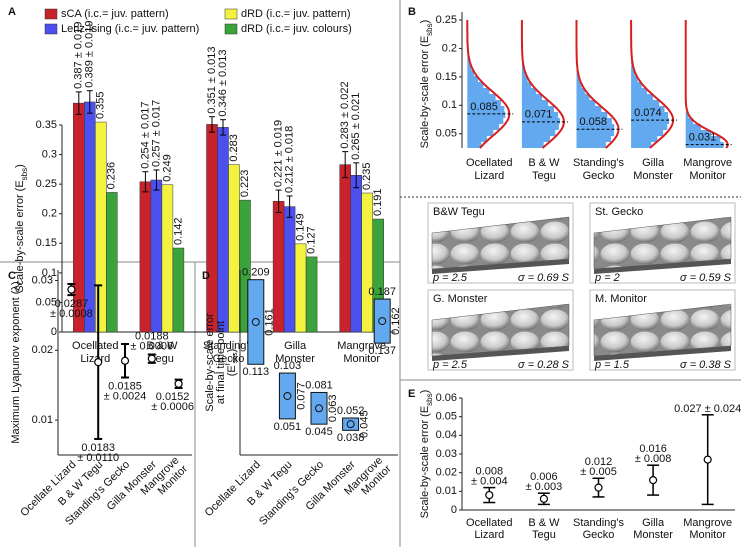  Describe the element at coordinates (229, 346) in the screenshot. I see `x-tick-label-line: Standing's` at that location.